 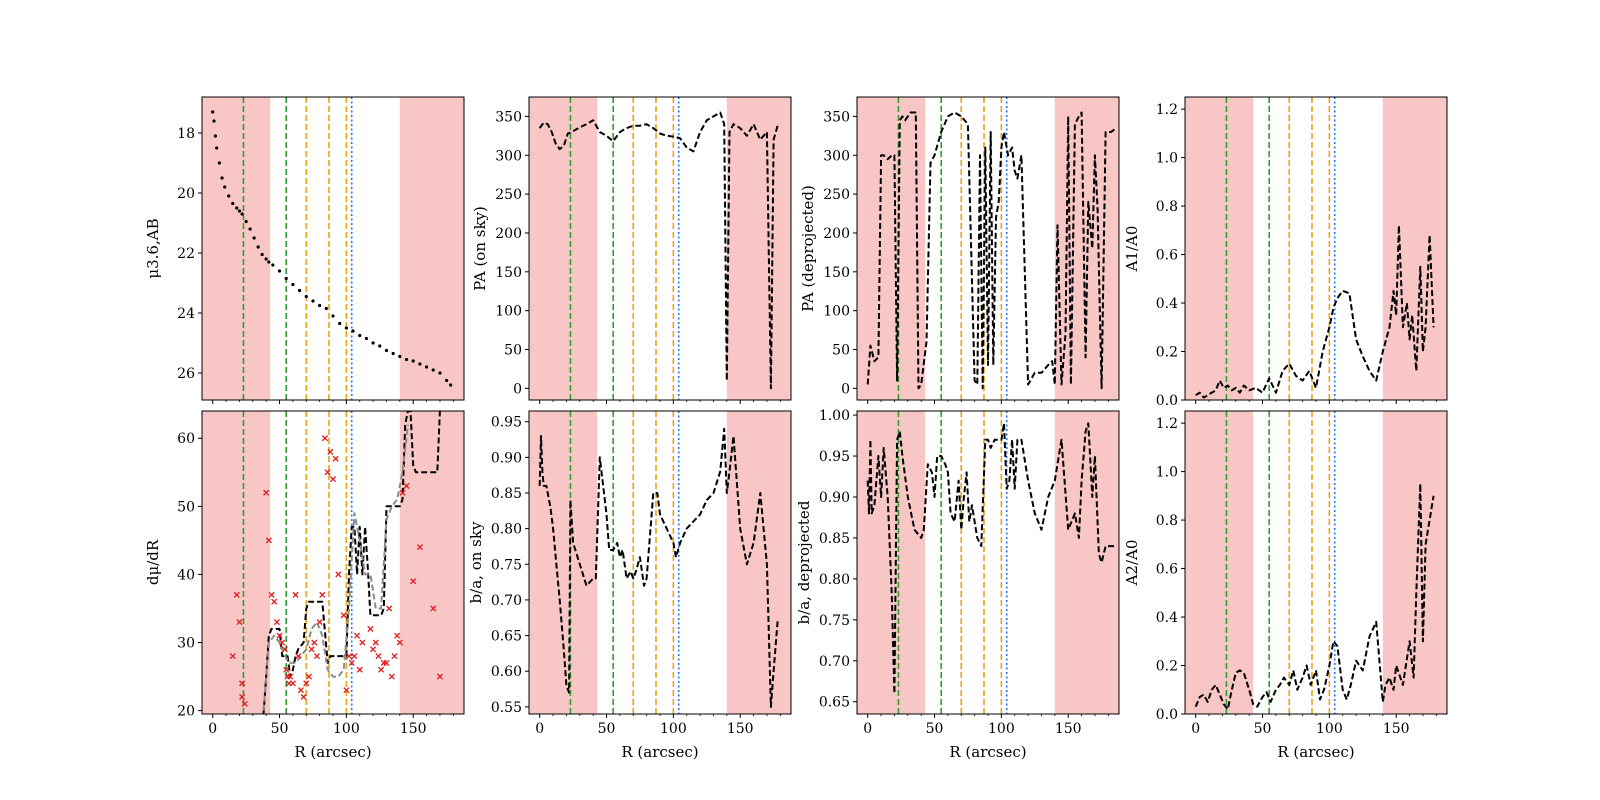 I want to click on y-tick-label: 0.4, so click(x=1167, y=304).